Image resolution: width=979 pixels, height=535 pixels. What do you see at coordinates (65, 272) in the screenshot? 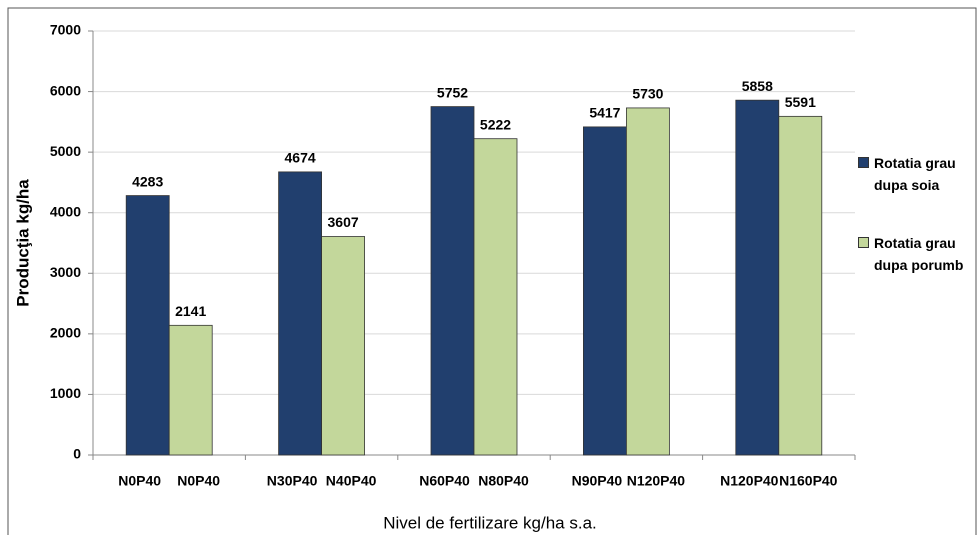
I see `y-tick-label: 3000` at bounding box center [65, 272].